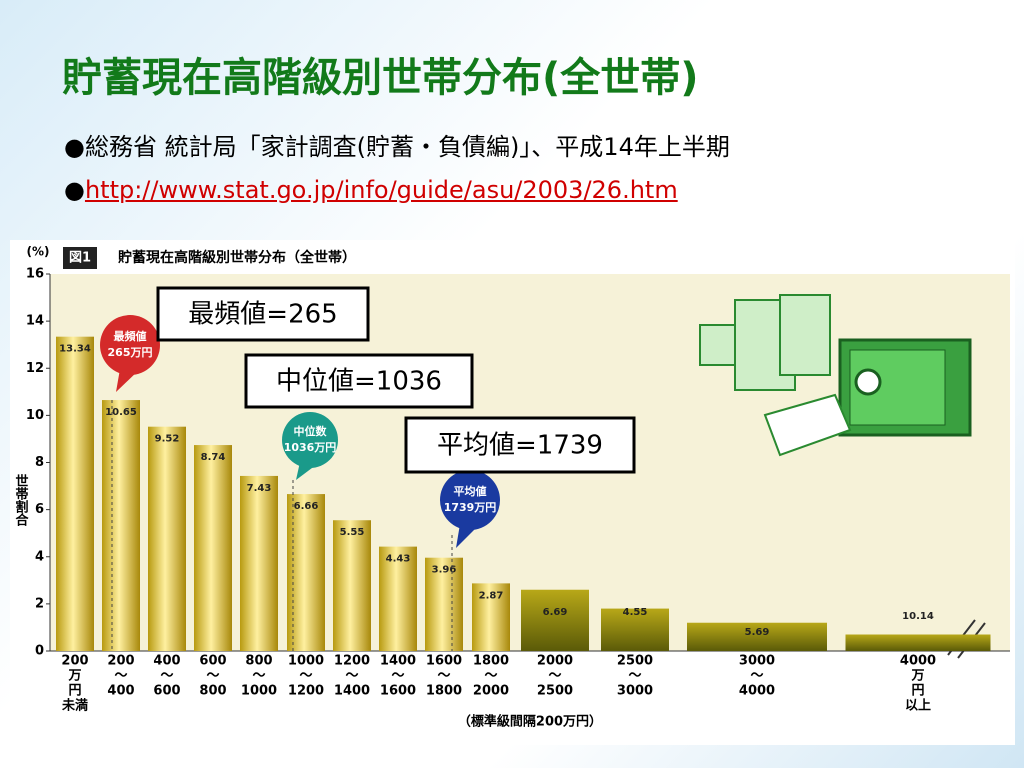  I want to click on figure-badge, so click(80, 258).